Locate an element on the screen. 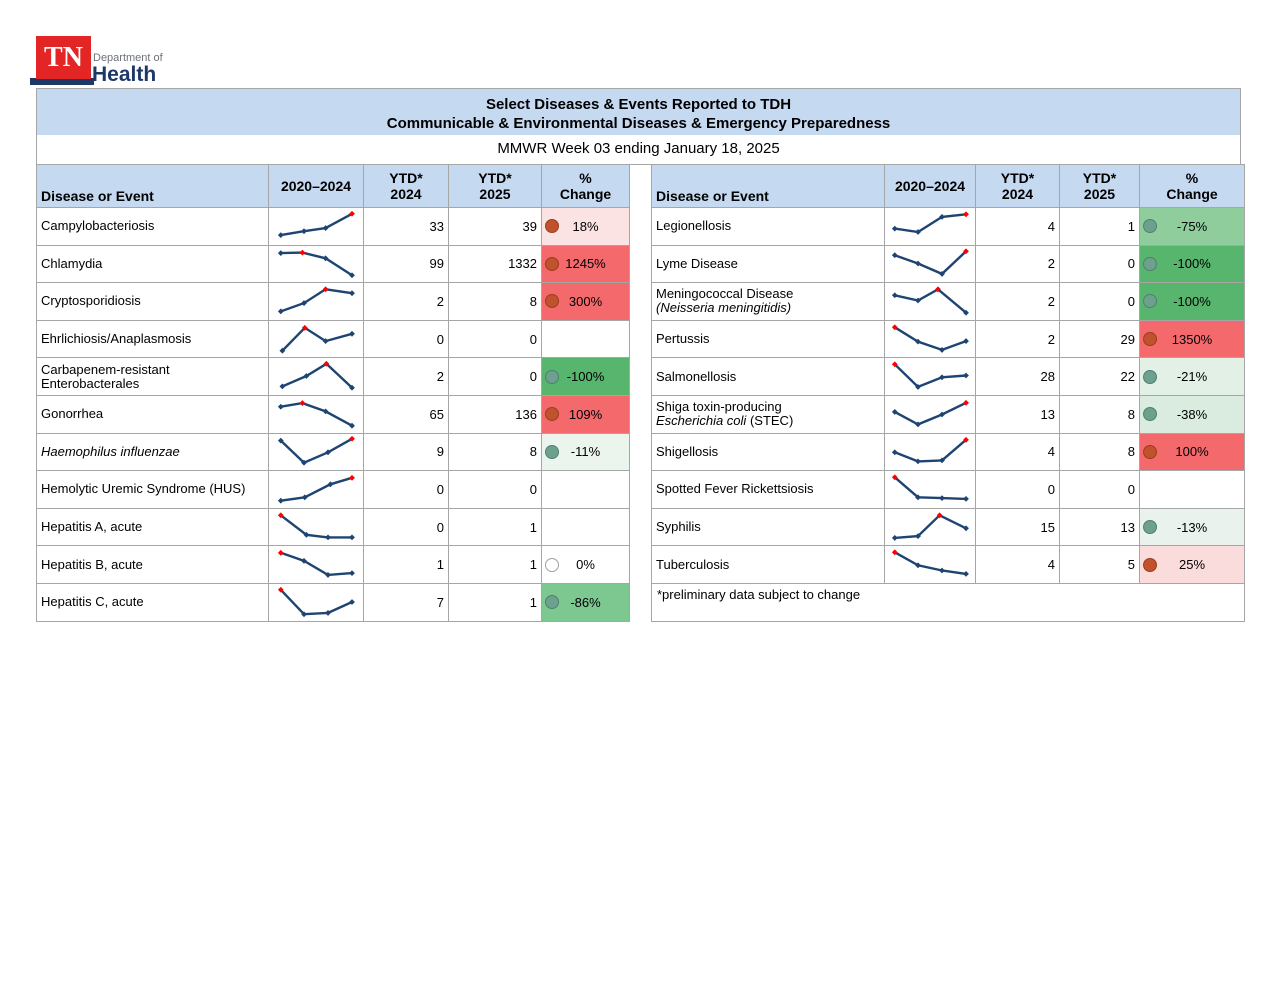 The width and height of the screenshot is (1280, 982). table-row: Legionellosis 4 1 -75% is located at coordinates (948, 226).